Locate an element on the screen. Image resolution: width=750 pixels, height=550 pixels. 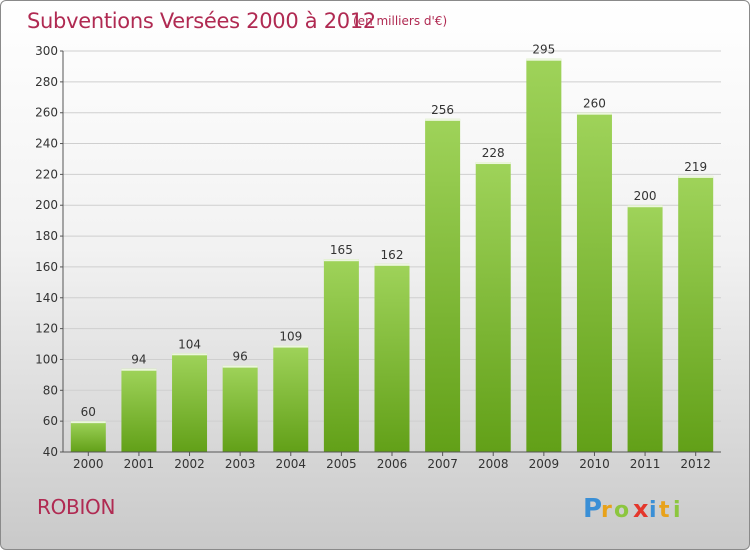
bar-2010 is located at coordinates (594, 282).